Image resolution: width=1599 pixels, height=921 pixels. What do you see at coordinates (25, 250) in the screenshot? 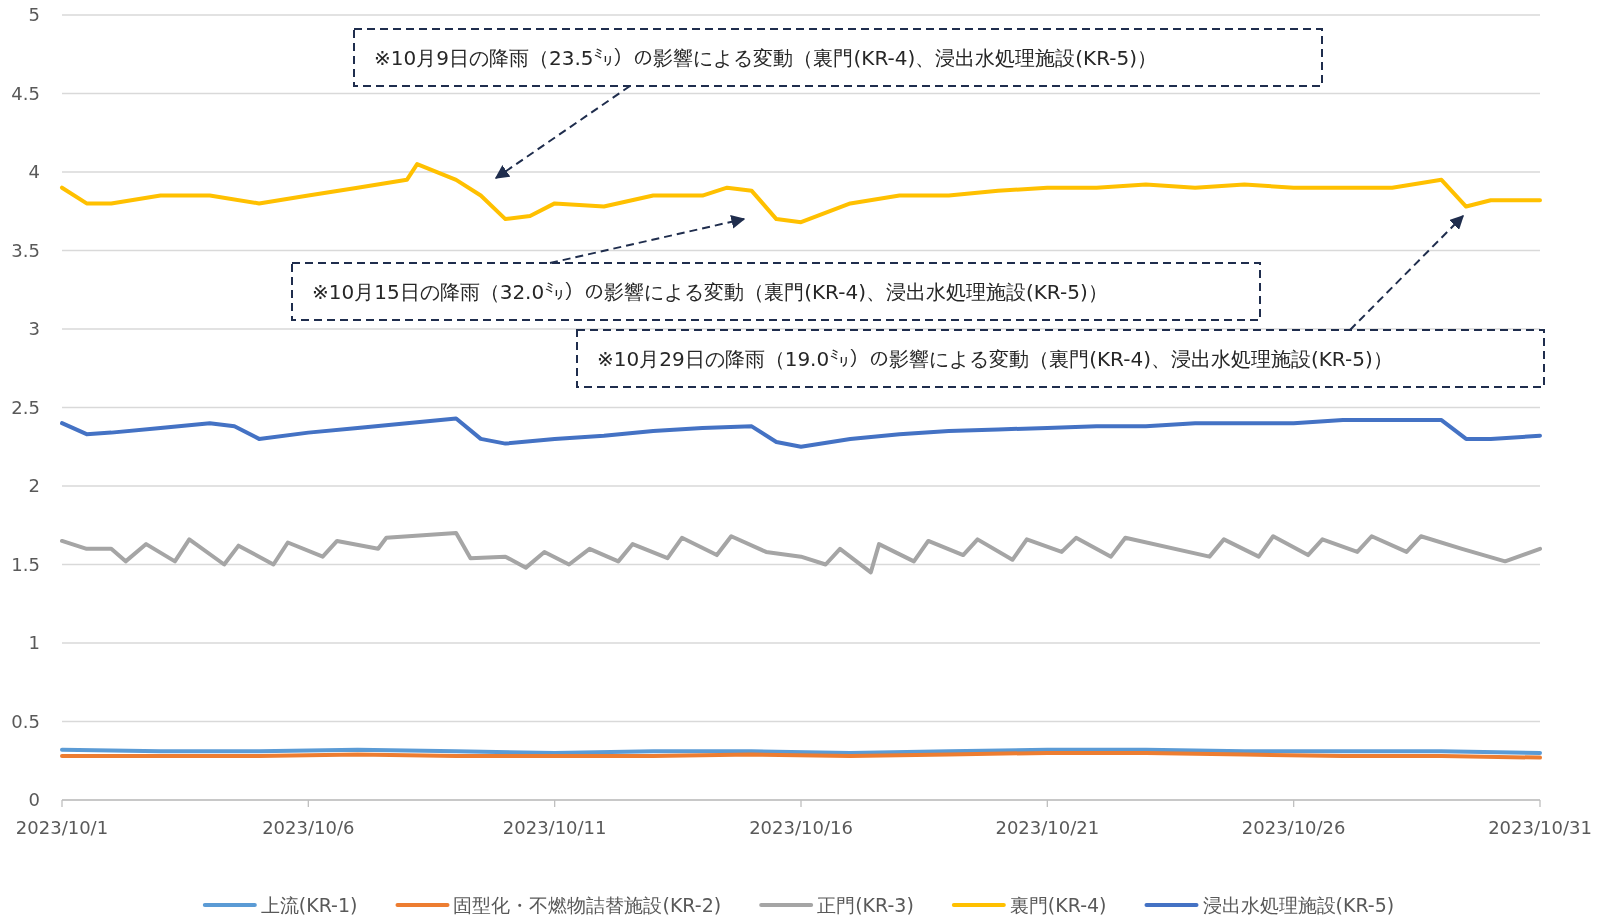
I see `y-tick-label: 3.5` at bounding box center [25, 250].